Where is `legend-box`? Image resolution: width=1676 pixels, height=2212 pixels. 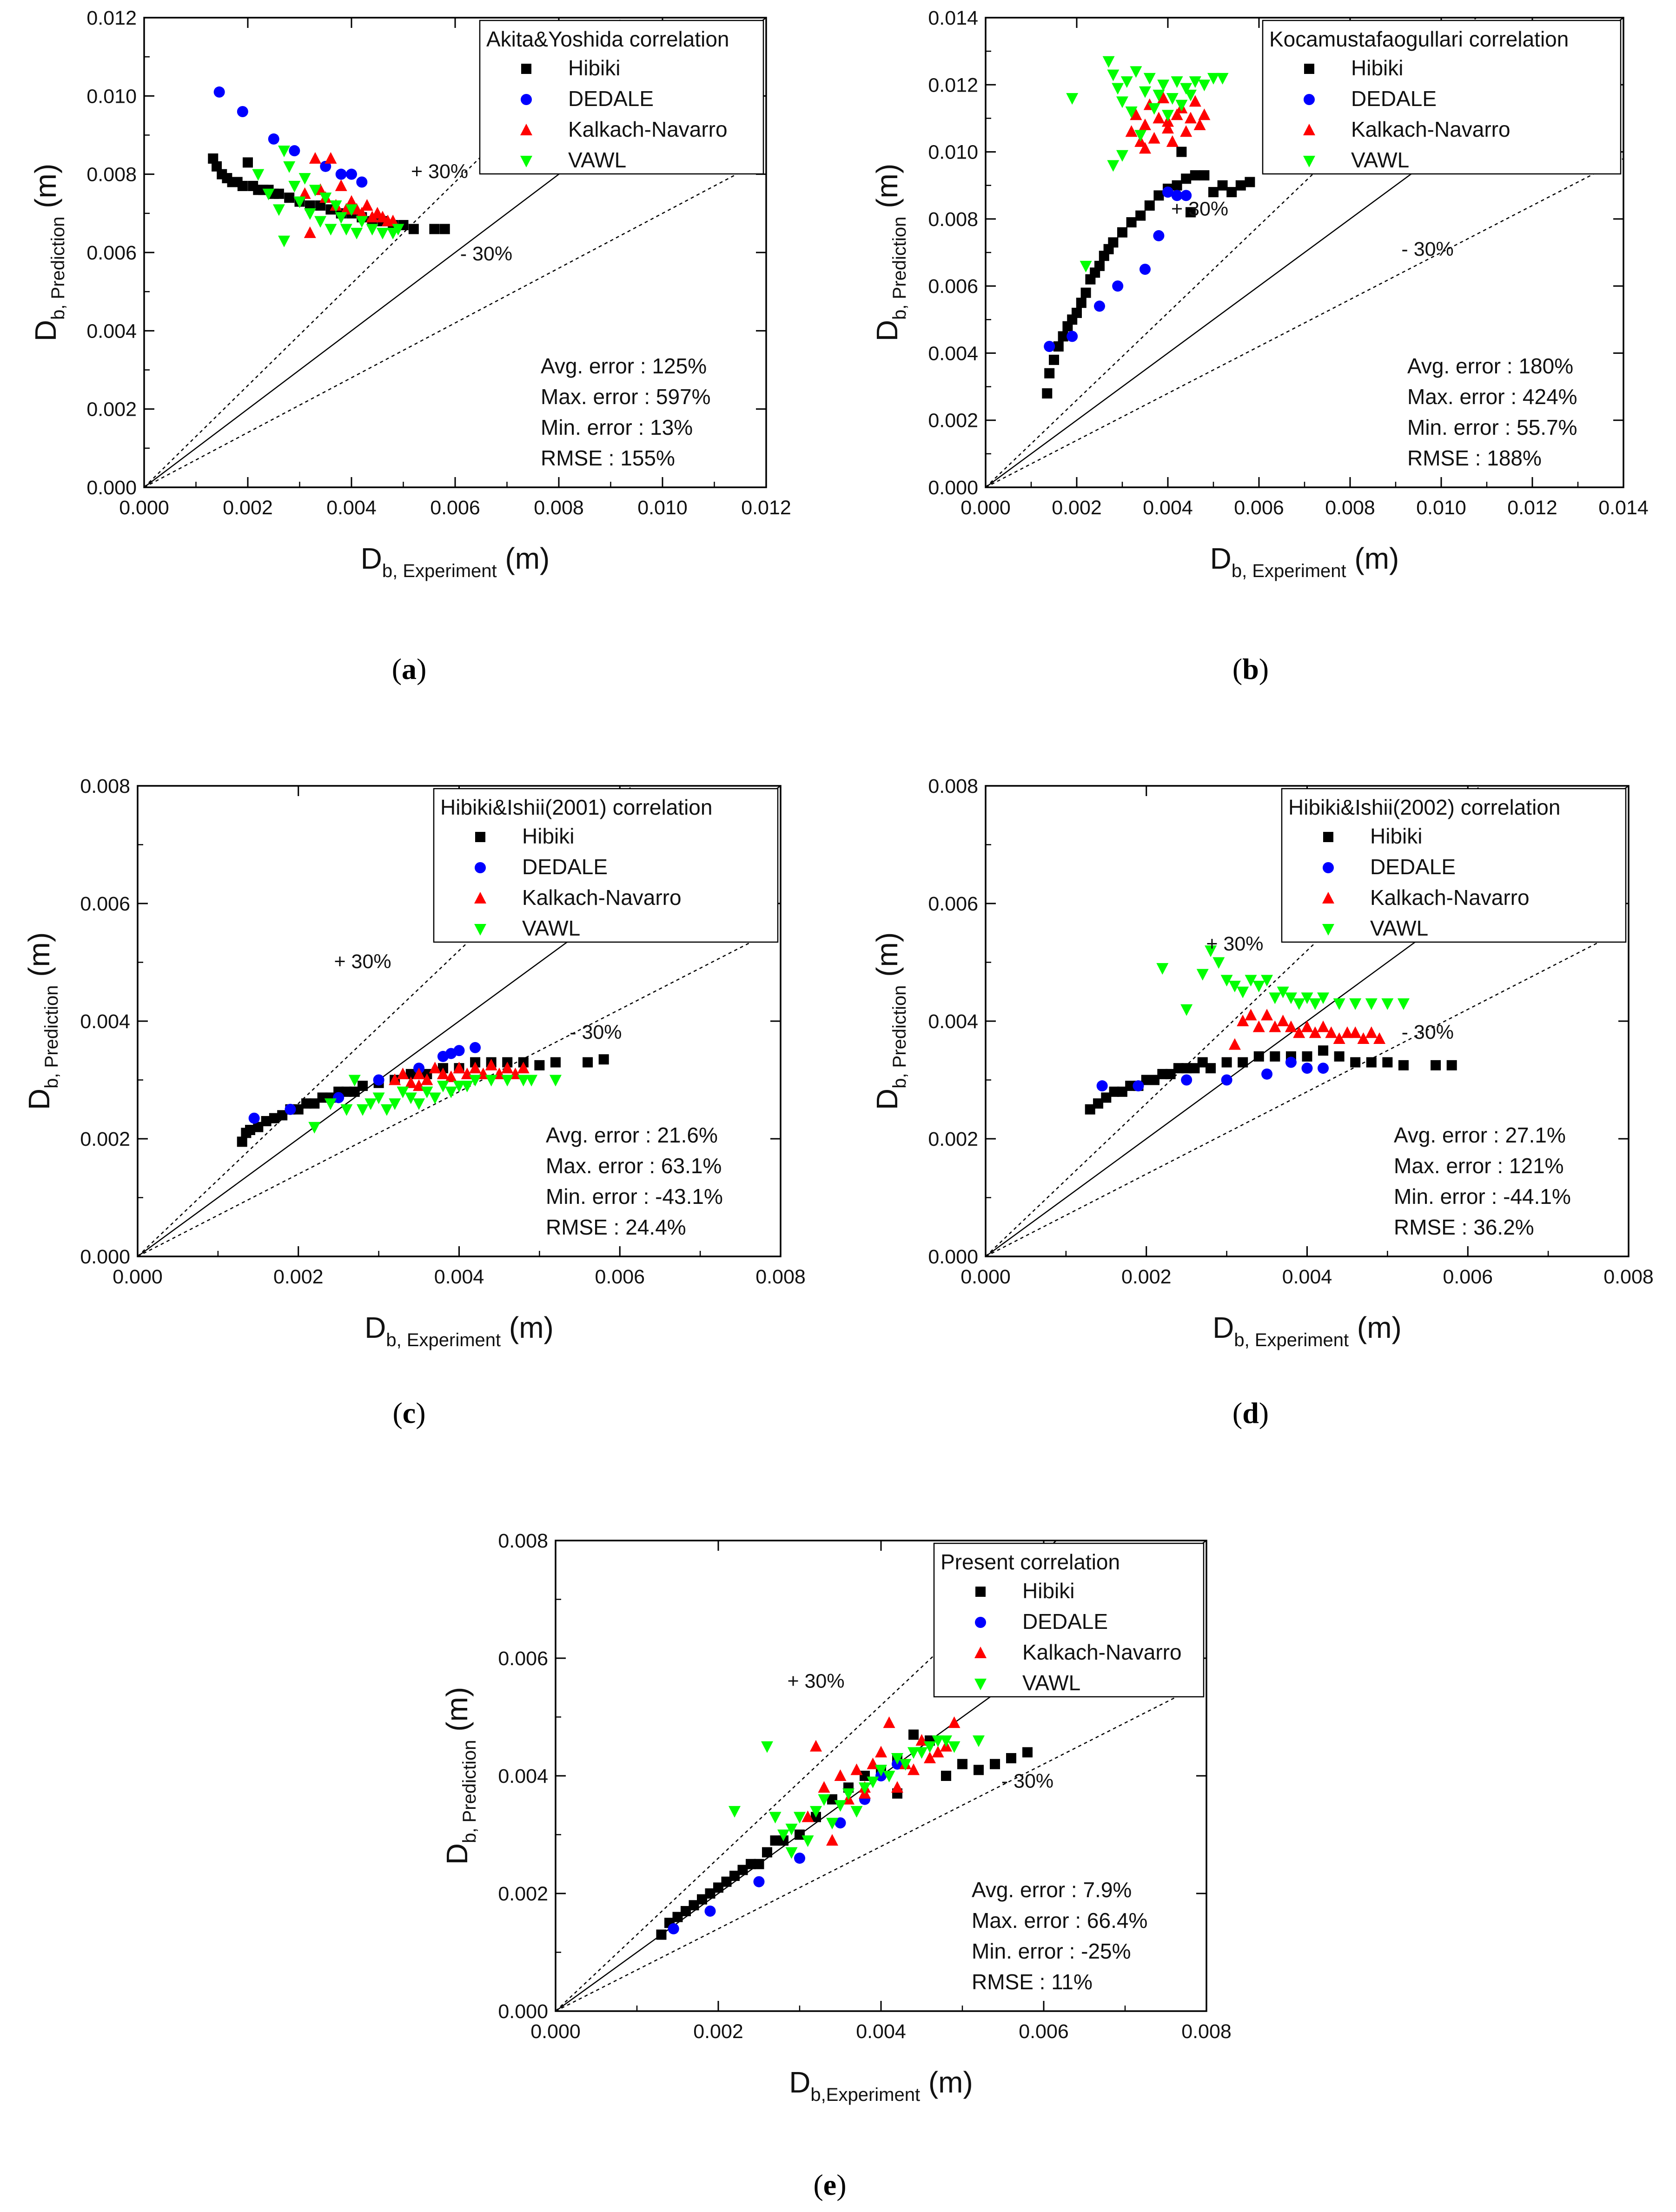
legend-box is located at coordinates (1454, 866).